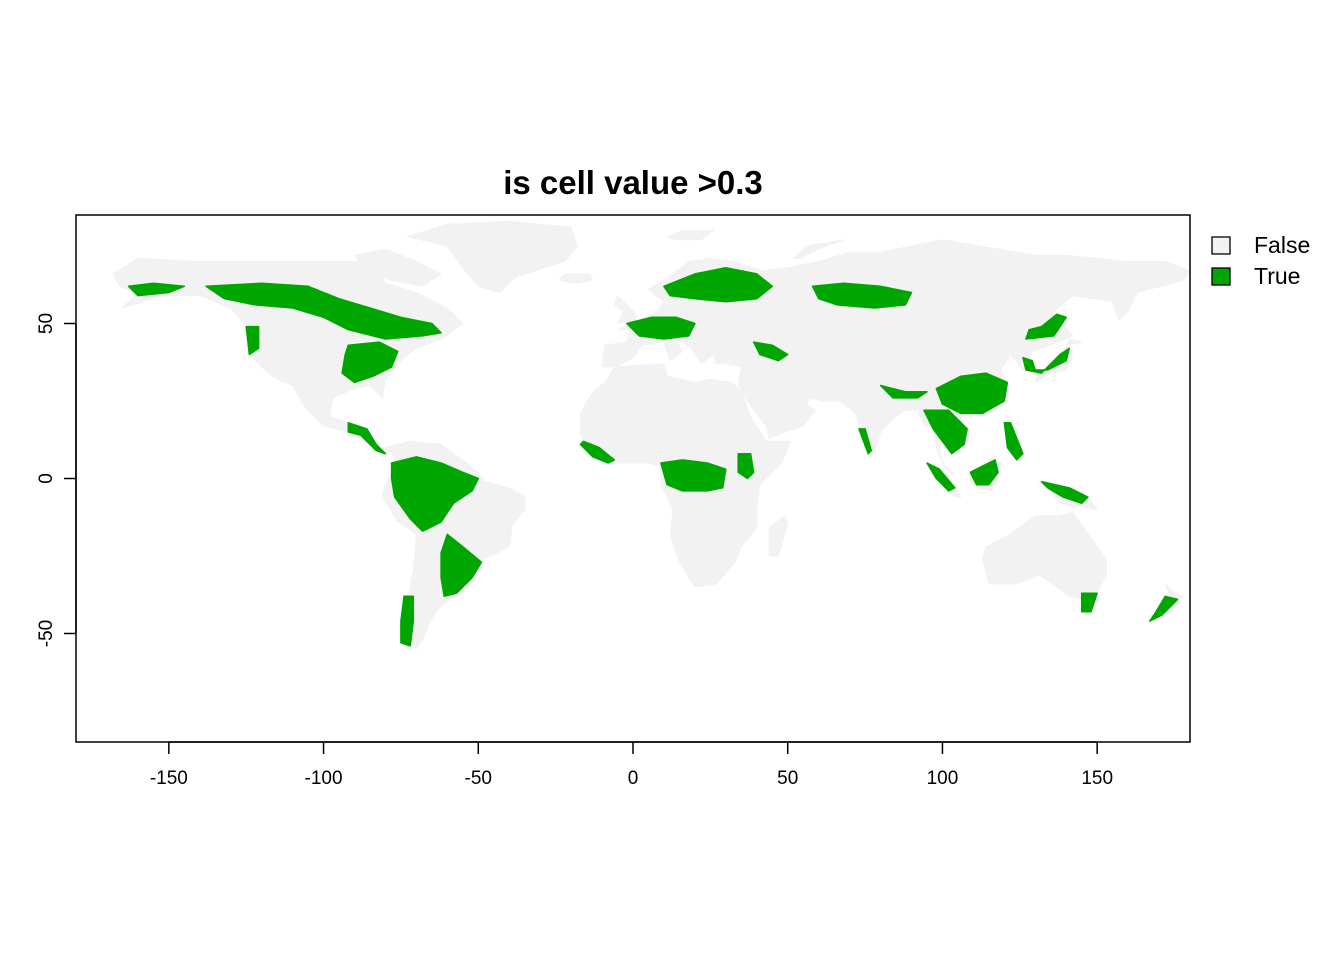  What do you see at coordinates (787, 778) in the screenshot?
I see `x-tick-label: 50` at bounding box center [787, 778].